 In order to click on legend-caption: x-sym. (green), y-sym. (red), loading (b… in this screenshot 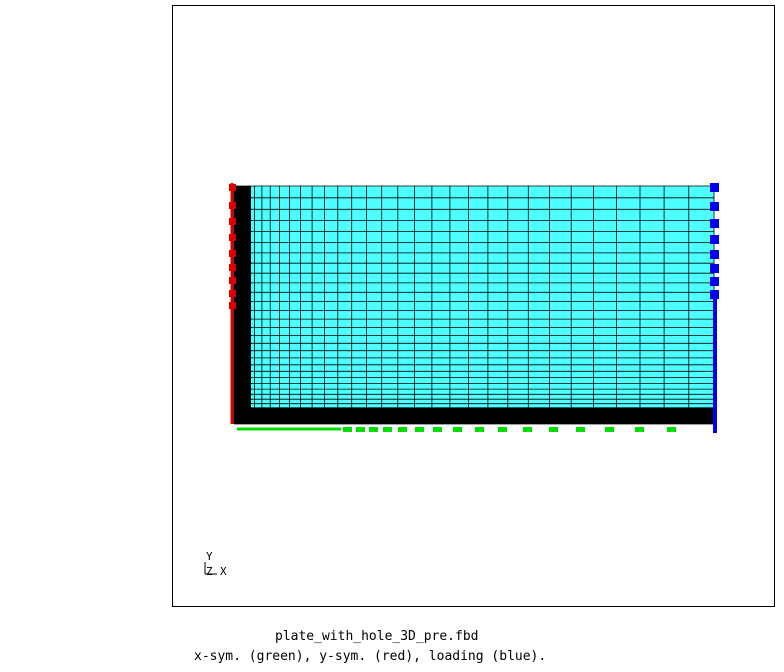, I will do `click(370, 656)`.